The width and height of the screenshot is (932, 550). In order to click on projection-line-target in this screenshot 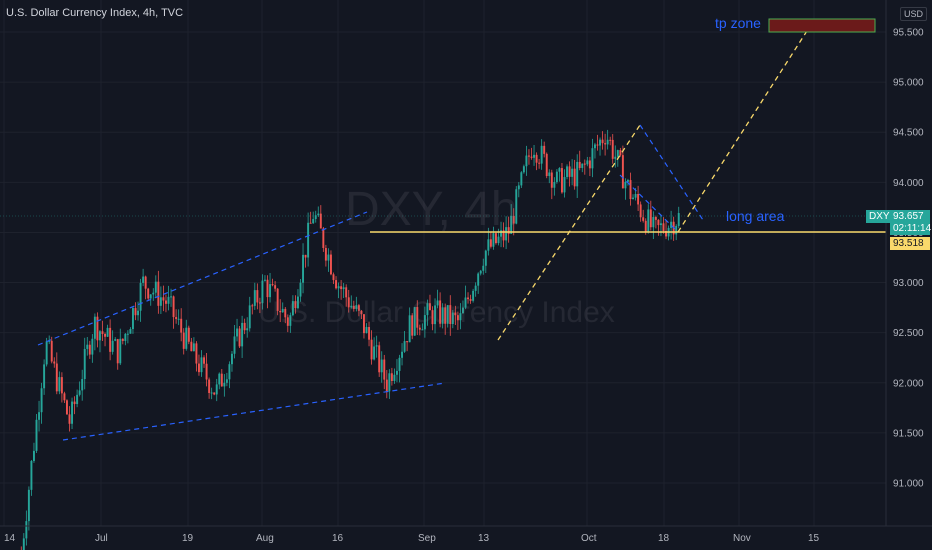, I will do `click(746, 126)`.